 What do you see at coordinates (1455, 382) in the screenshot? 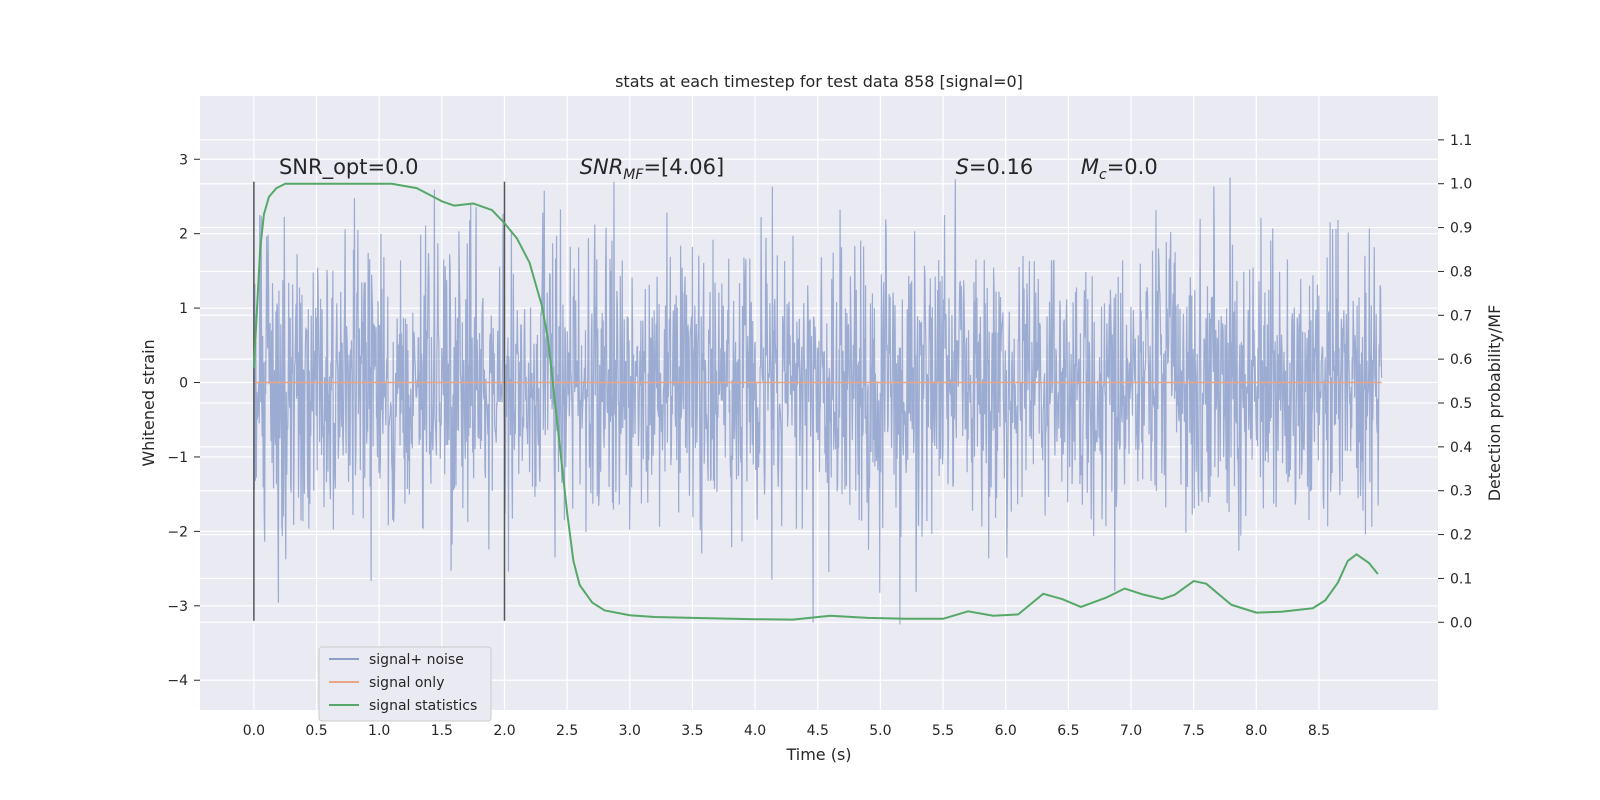
I see `y2-axis-ticks: 0.0 0.1 0.2 0.3 0.4 0.5 0.6 0.7 0.8 0.9 1.0 1.1` at bounding box center [1455, 382].